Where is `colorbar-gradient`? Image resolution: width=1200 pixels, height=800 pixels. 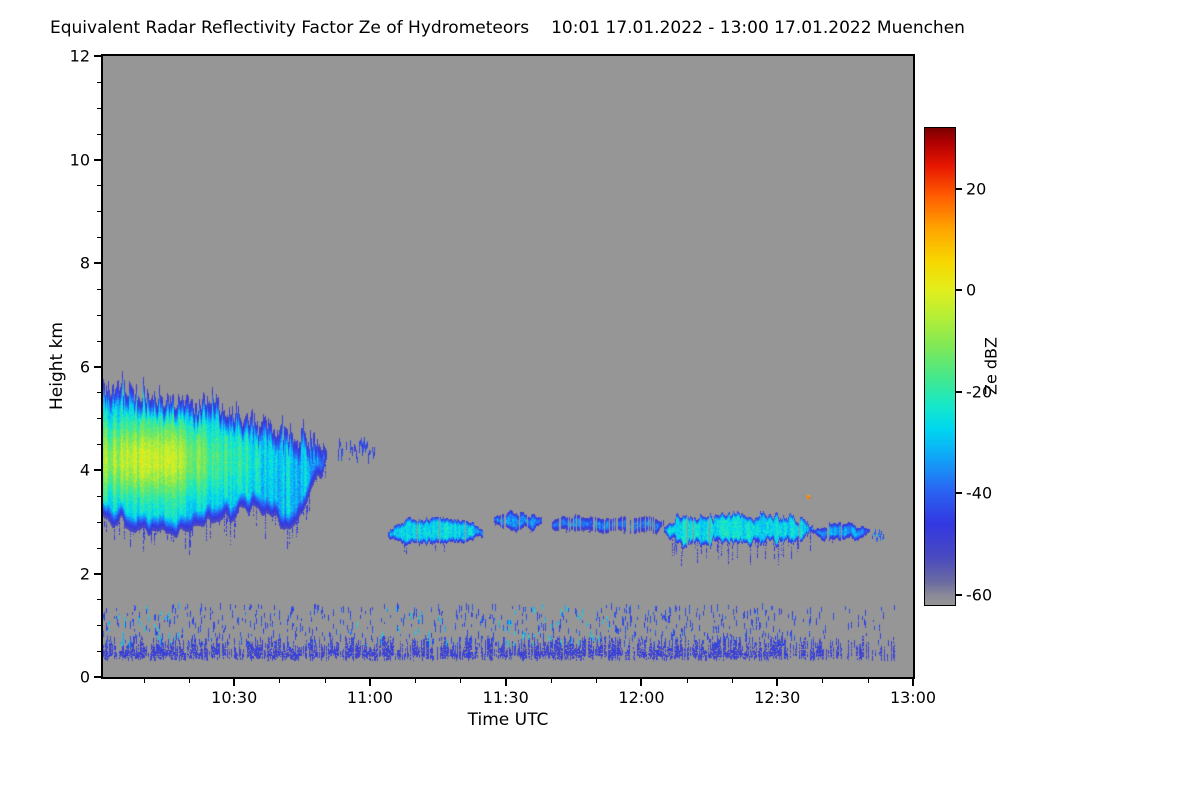 colorbar-gradient is located at coordinates (940, 366).